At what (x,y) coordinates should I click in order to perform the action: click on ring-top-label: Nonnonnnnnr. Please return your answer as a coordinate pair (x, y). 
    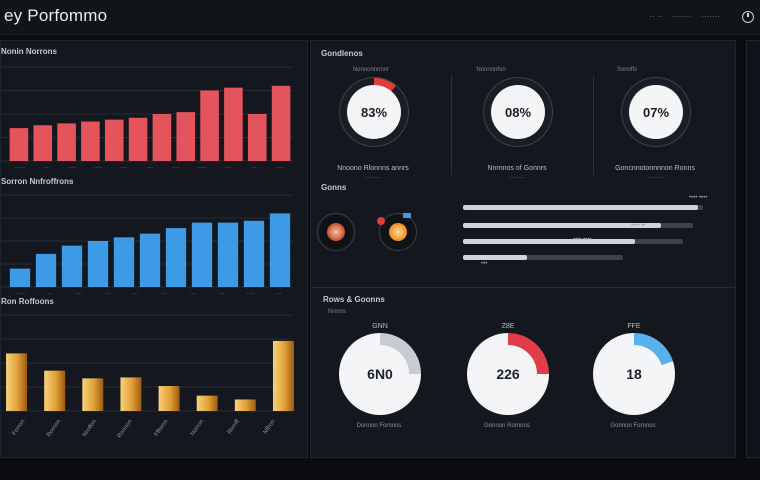
    Looking at the image, I should click on (371, 70).